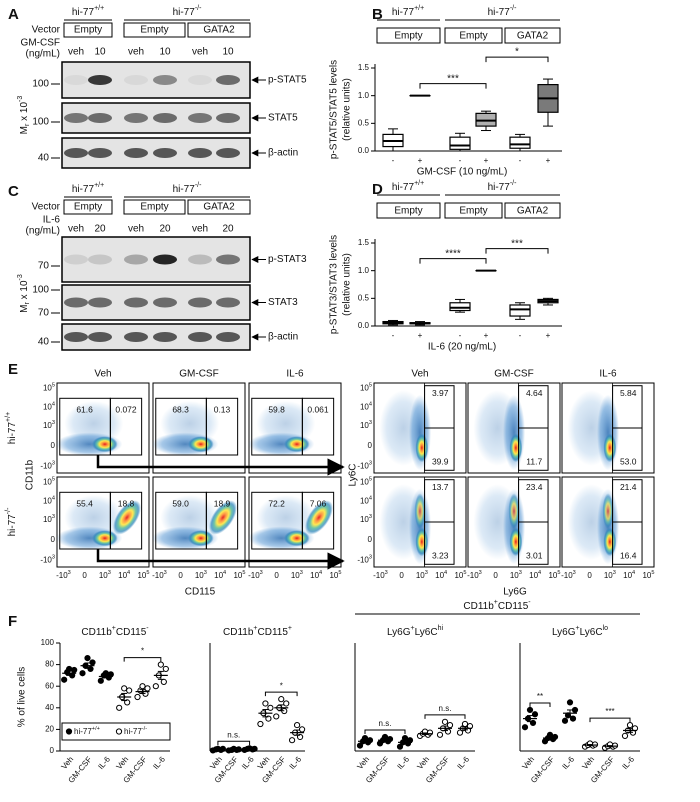 The height and width of the screenshot is (802, 700). I want to click on row-label: hi-77+/+, so click(11, 428).